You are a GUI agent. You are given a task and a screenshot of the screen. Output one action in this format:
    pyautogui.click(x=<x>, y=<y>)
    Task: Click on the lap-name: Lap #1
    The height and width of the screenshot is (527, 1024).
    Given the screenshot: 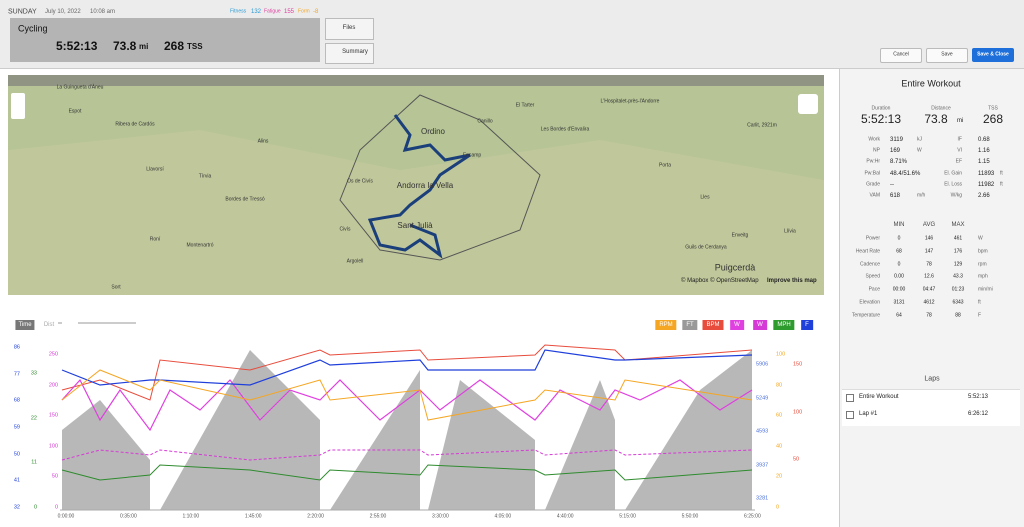 What is the action you would take?
    pyautogui.click(x=868, y=414)
    